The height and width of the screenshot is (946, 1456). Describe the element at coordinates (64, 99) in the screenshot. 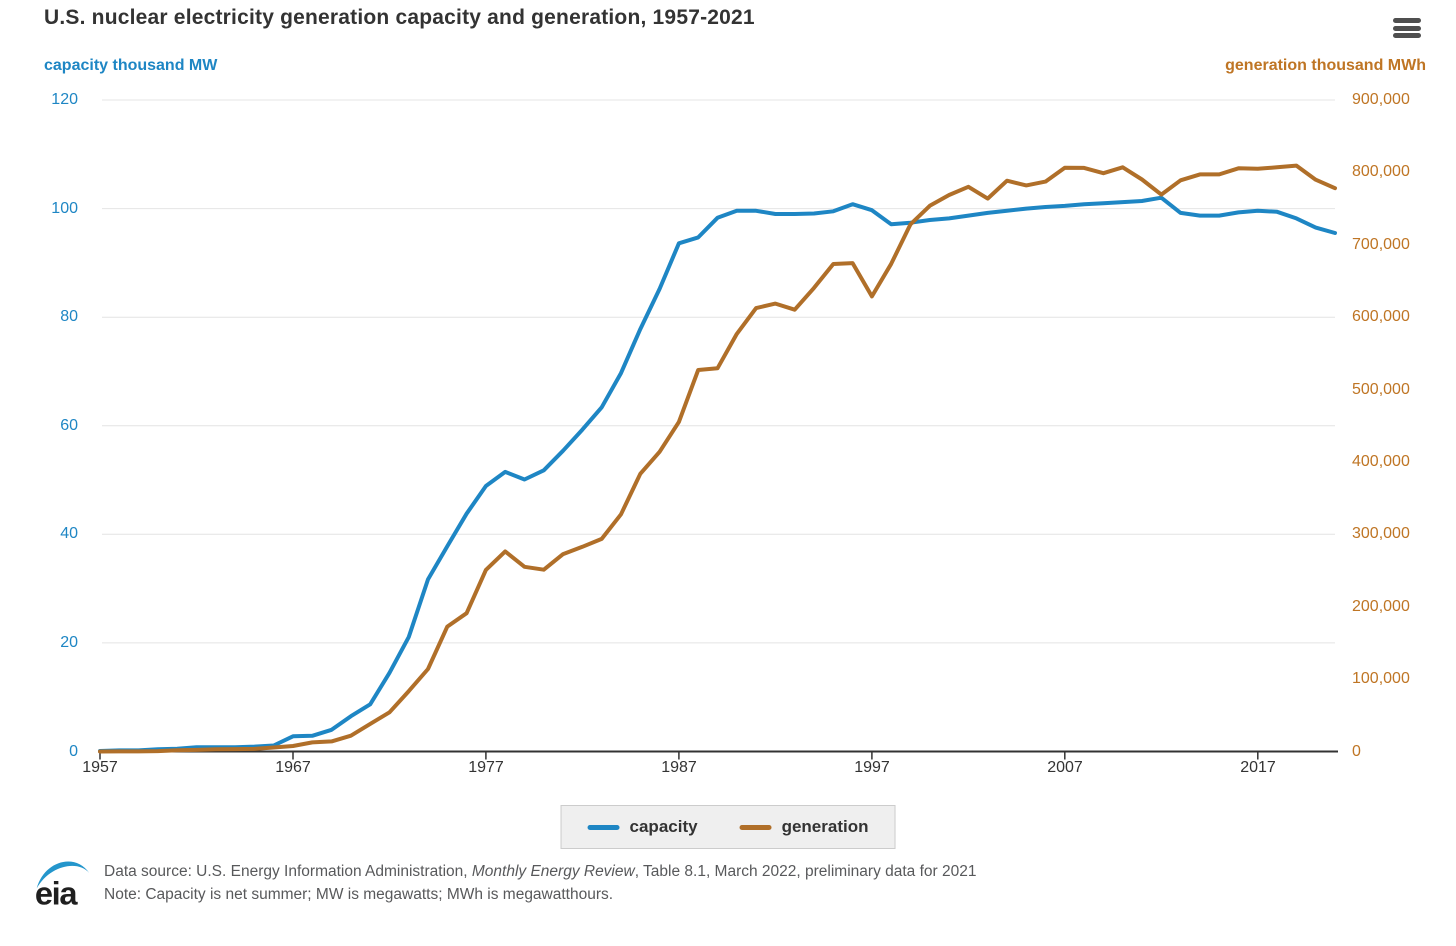

I see `left-axis-tick-label: 120` at that location.